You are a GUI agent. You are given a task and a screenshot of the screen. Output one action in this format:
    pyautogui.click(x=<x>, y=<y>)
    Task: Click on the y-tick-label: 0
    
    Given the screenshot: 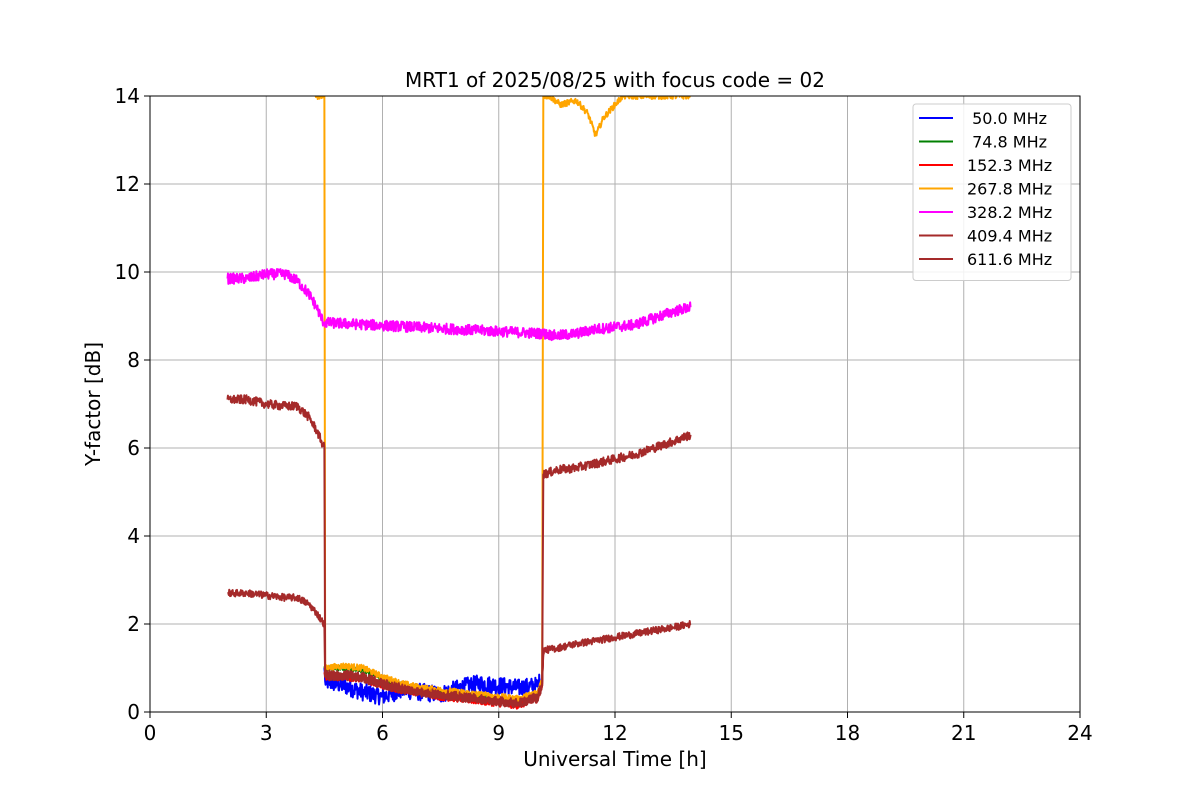 What is the action you would take?
    pyautogui.click(x=133, y=712)
    